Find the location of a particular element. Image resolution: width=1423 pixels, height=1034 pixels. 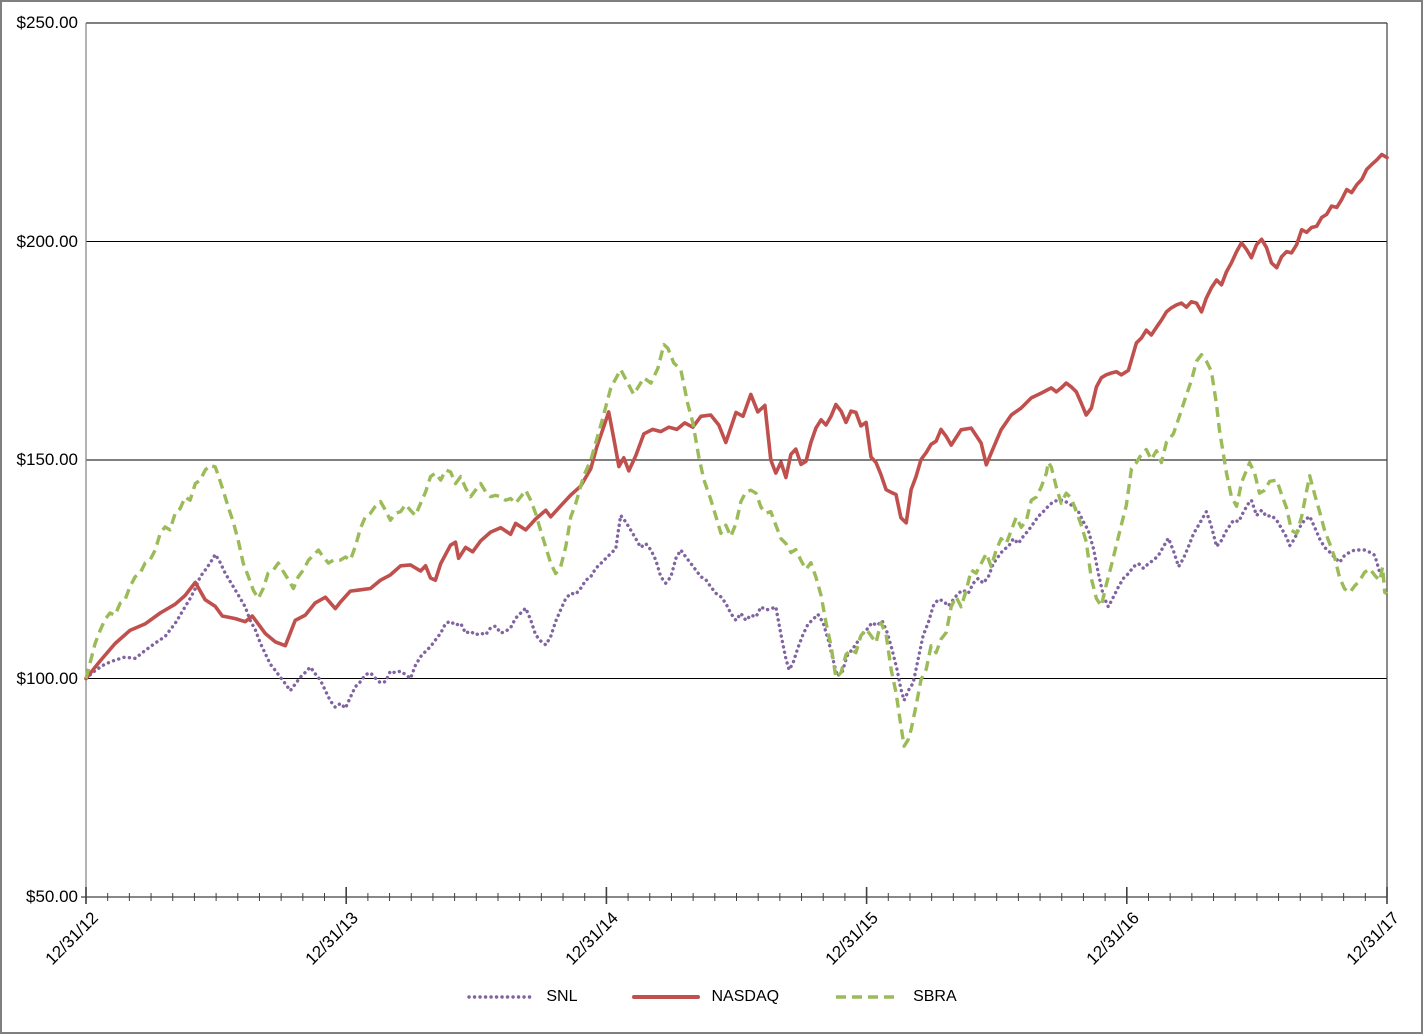

legend-label: SNL is located at coordinates (562, 996).